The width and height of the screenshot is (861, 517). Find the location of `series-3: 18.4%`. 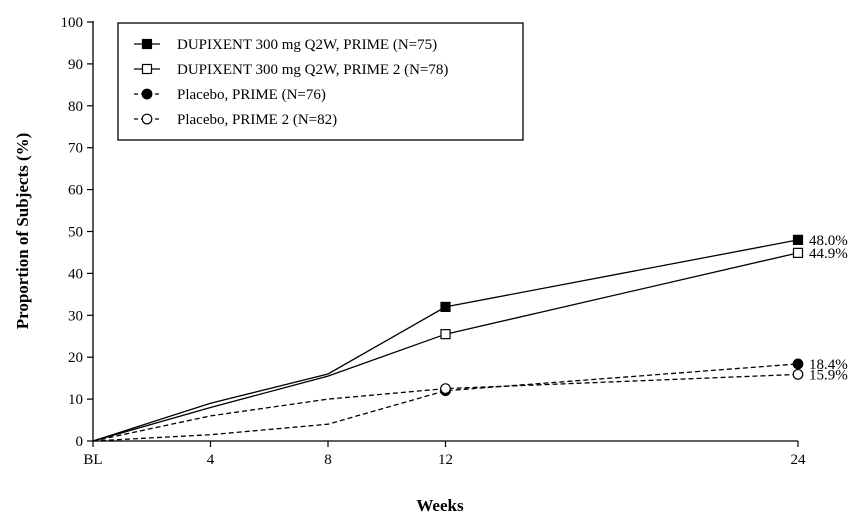

series-3: 18.4% is located at coordinates (470, 399).